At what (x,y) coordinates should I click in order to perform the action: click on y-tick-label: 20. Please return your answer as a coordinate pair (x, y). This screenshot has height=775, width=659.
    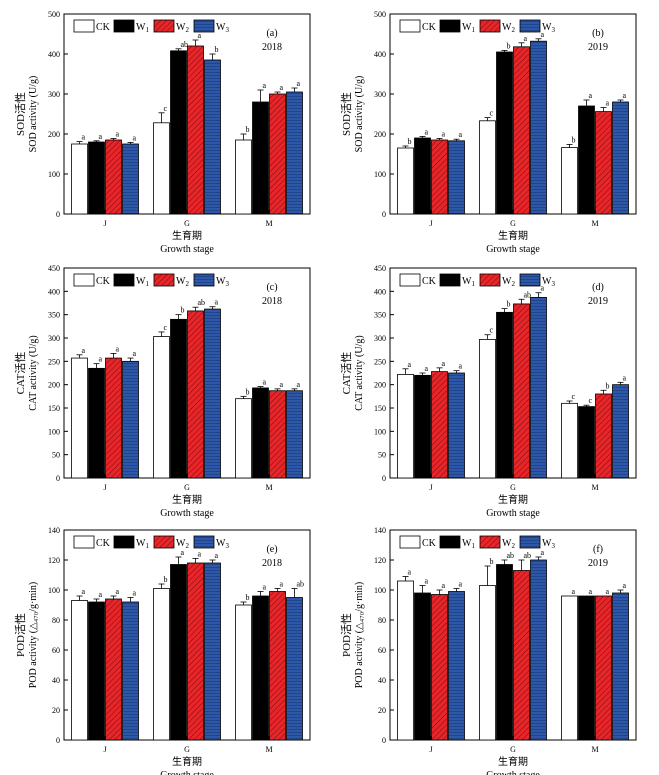
    Looking at the image, I should click on (56, 710).